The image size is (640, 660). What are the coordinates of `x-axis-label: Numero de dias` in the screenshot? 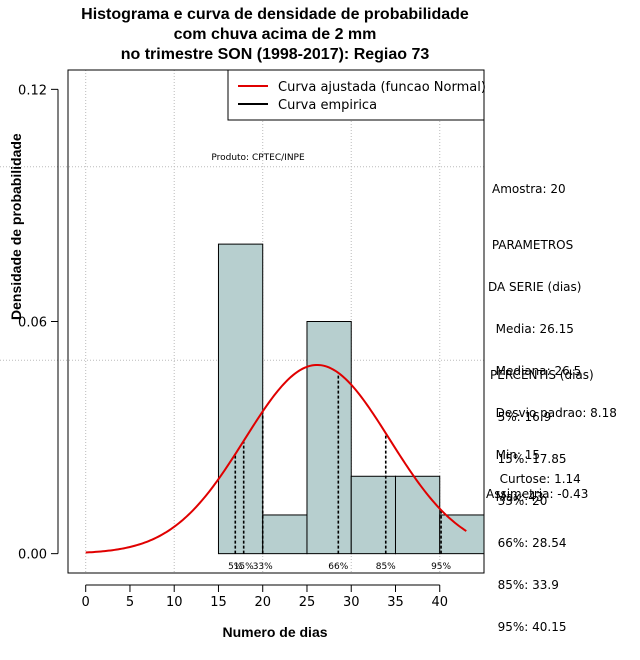 It's located at (275, 632).